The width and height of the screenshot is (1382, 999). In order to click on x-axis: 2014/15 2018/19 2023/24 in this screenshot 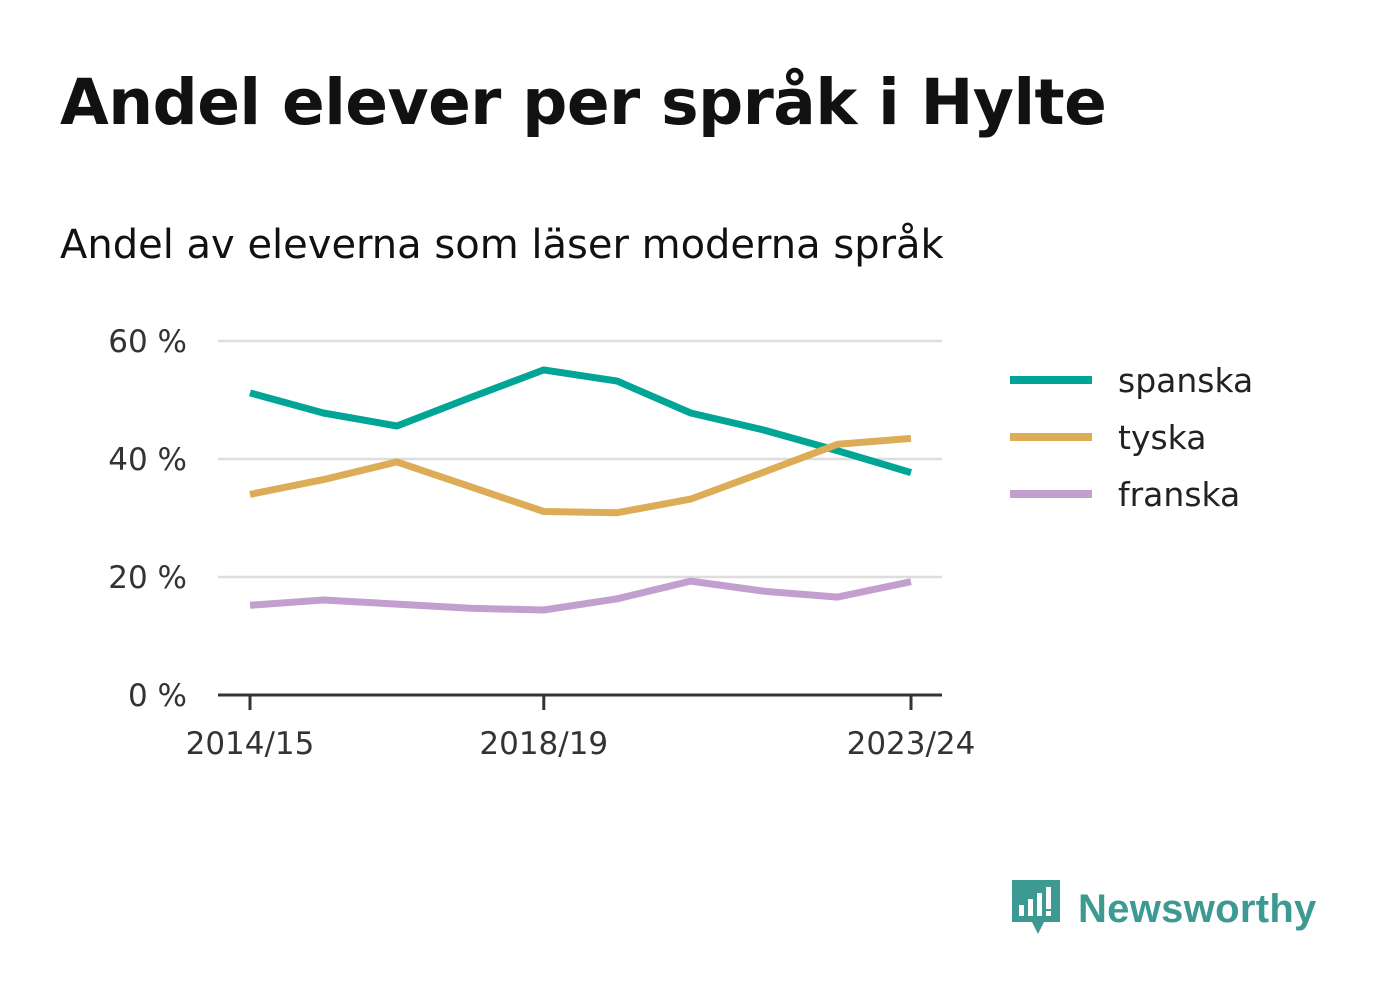, I will do `click(581, 727)`.